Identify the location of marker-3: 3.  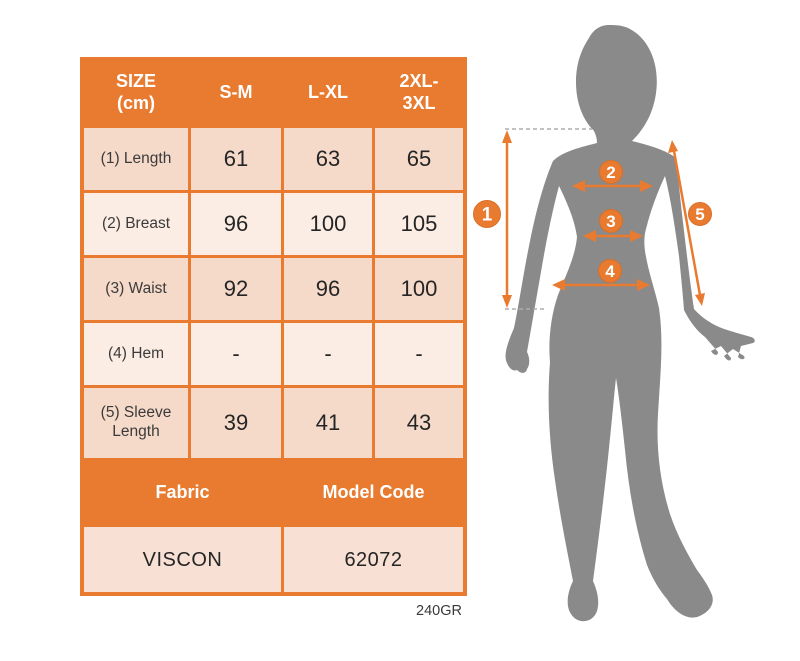
(611, 221).